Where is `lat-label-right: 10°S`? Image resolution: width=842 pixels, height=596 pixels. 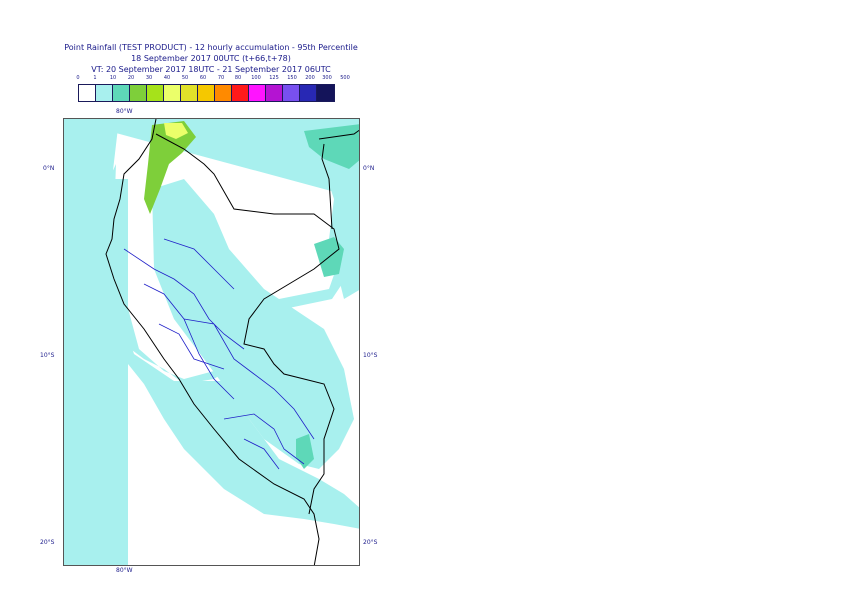 lat-label-right: 10°S is located at coordinates (370, 355).